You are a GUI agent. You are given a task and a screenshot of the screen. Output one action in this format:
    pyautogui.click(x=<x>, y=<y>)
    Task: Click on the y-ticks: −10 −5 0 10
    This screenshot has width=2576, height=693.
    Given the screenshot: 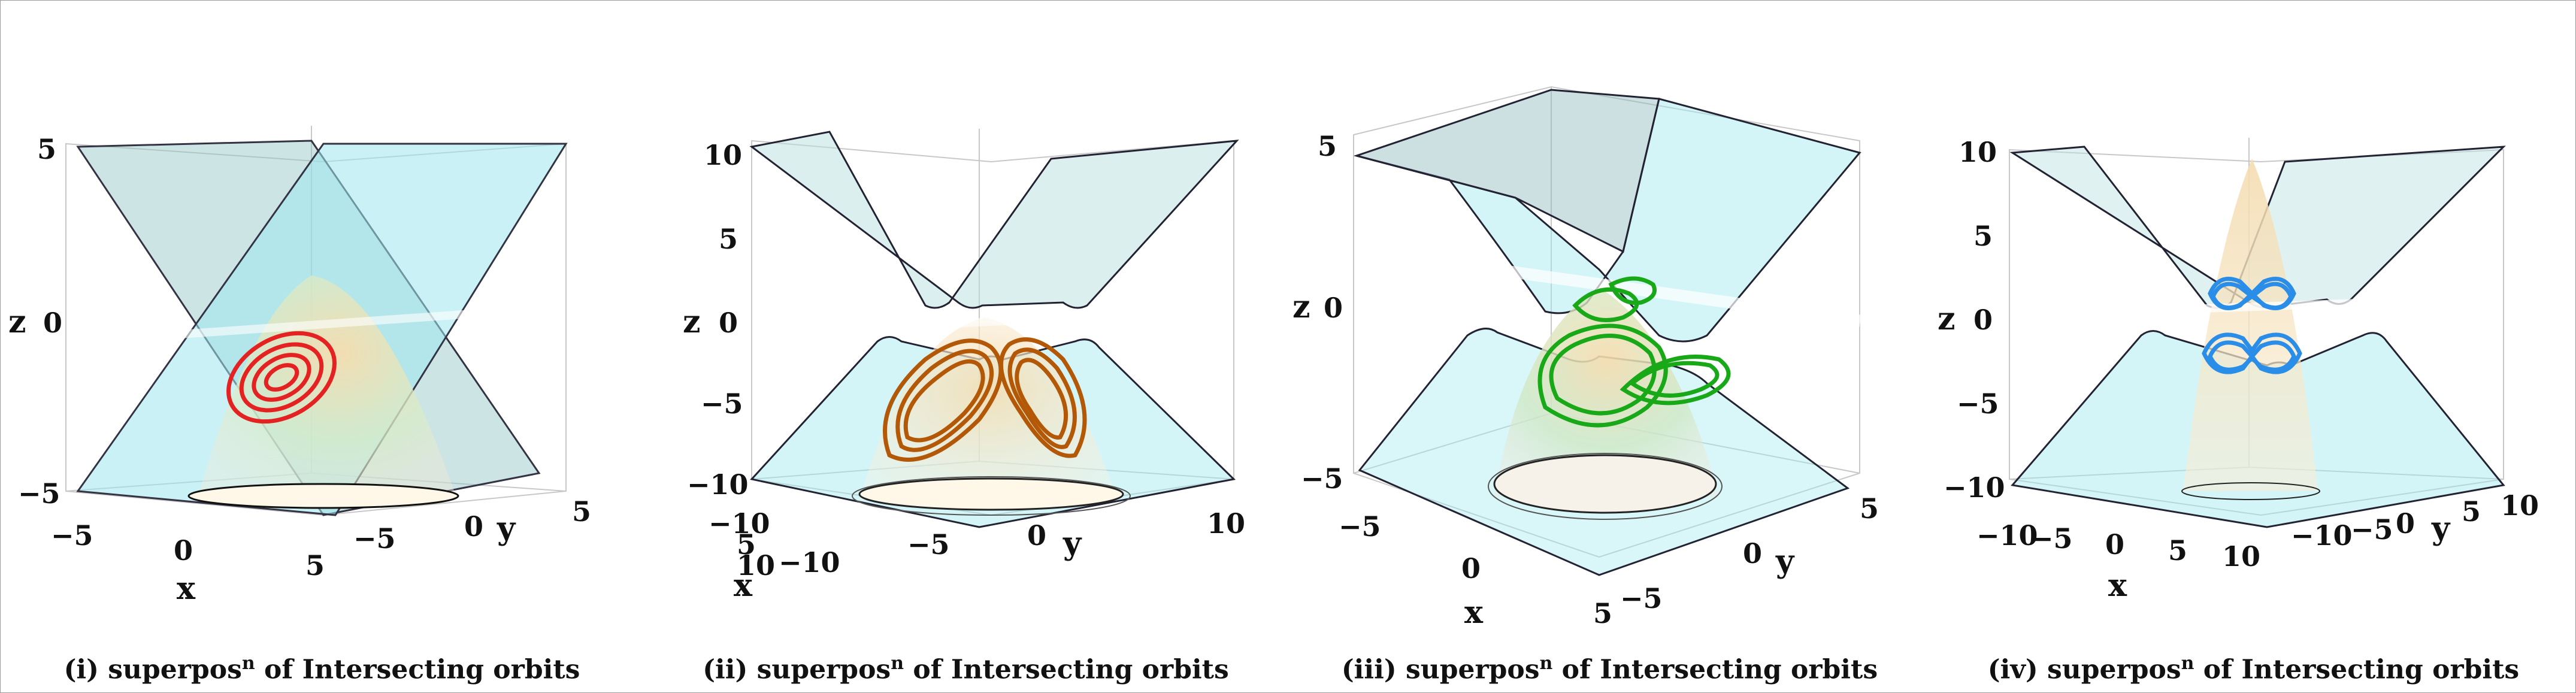 What is the action you would take?
    pyautogui.click(x=1012, y=543)
    